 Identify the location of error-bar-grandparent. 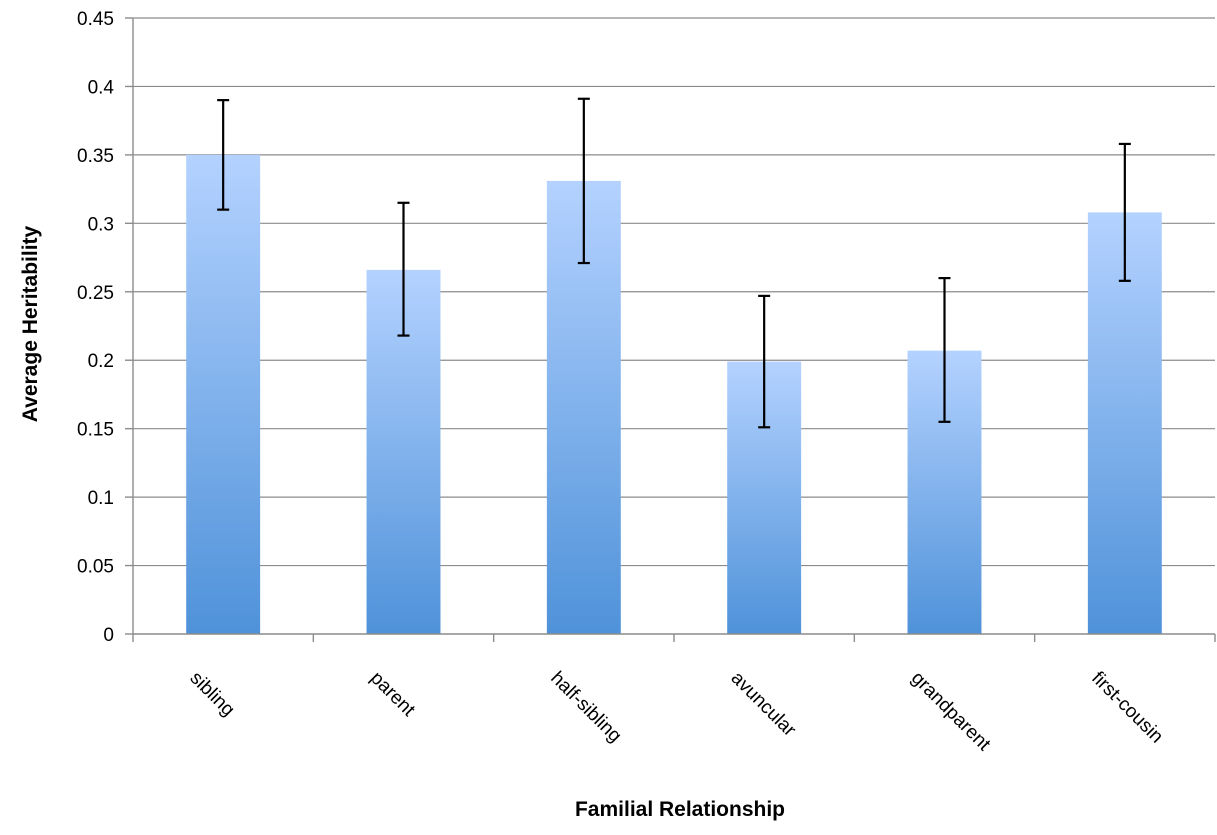
(944, 349).